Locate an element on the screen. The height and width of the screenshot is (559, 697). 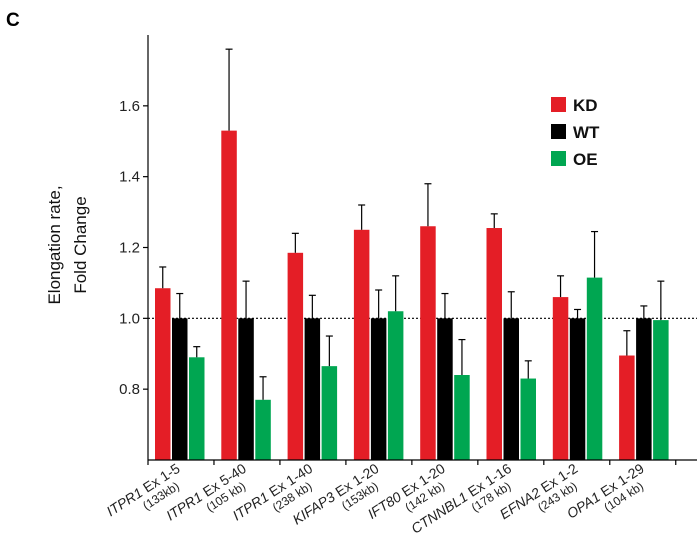
y-axis-title-line: Elongation rate, is located at coordinates (54, 244).